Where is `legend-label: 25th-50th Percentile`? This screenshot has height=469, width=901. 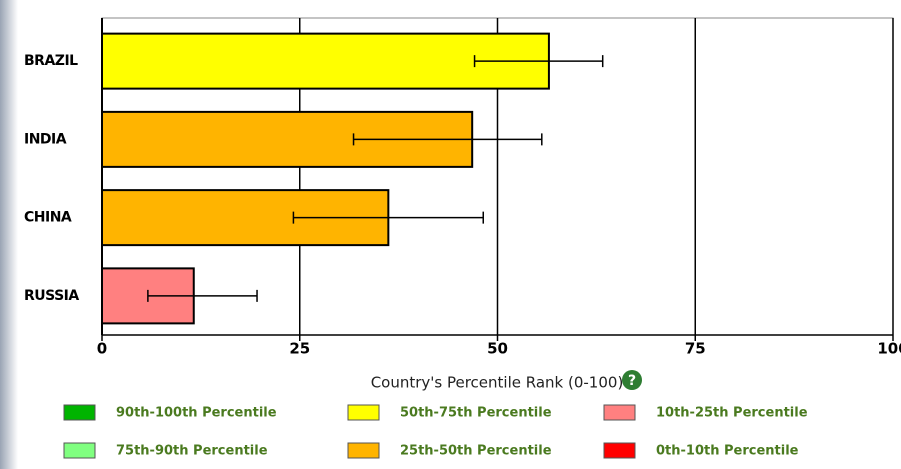 legend-label: 25th-50th Percentile is located at coordinates (476, 451).